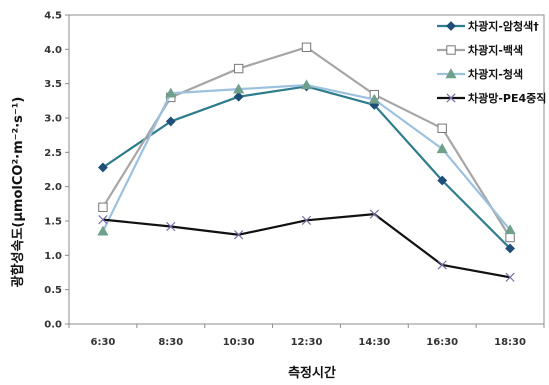 The width and height of the screenshot is (549, 385). I want to click on legend-label: 차광지-백색, so click(495, 50).